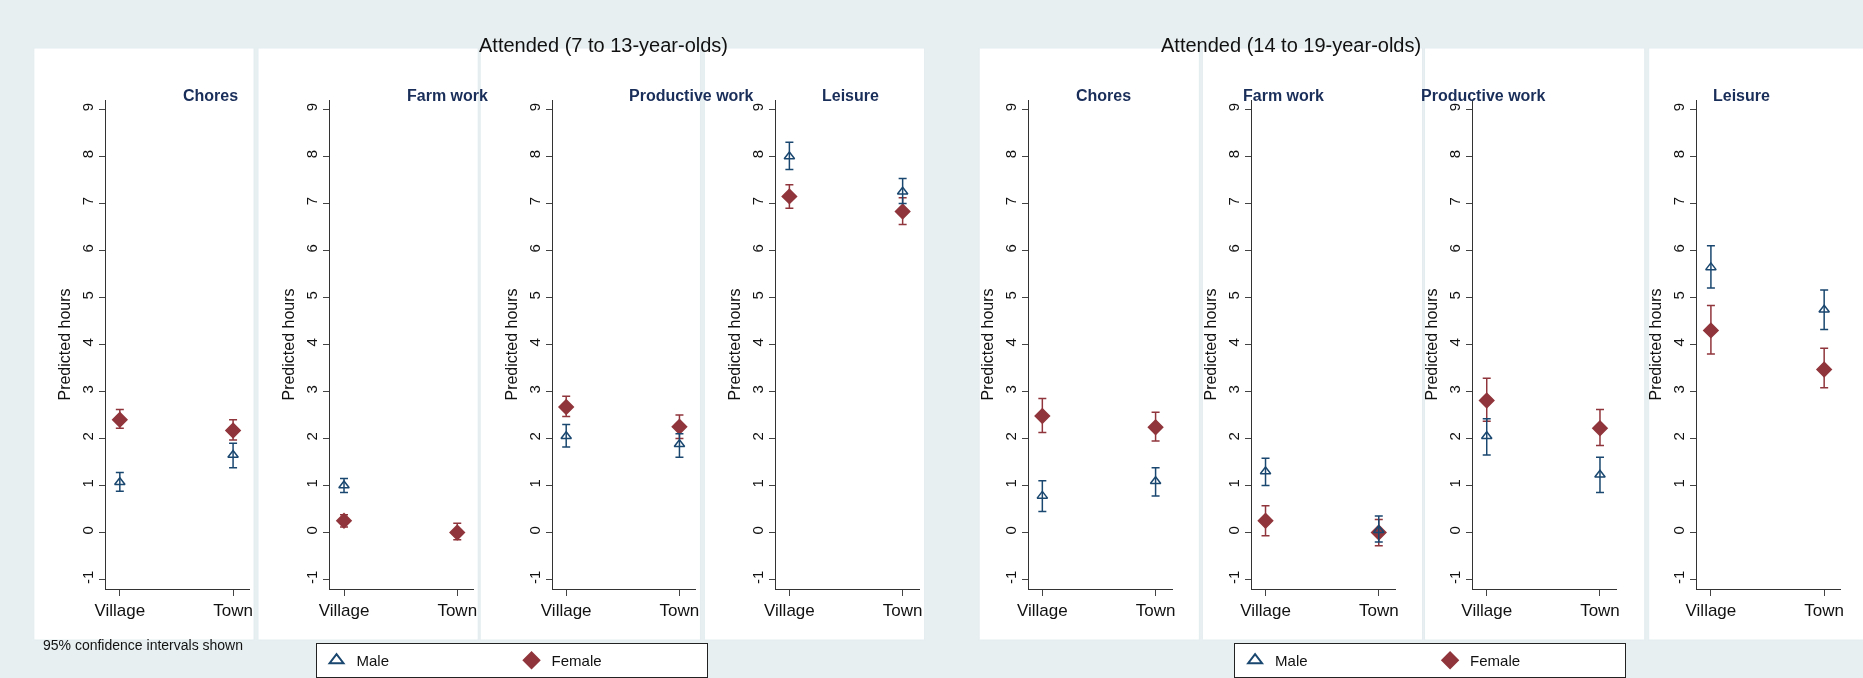 The image size is (1863, 678). What do you see at coordinates (691, 95) in the screenshot?
I see `chart-title: Productive work` at bounding box center [691, 95].